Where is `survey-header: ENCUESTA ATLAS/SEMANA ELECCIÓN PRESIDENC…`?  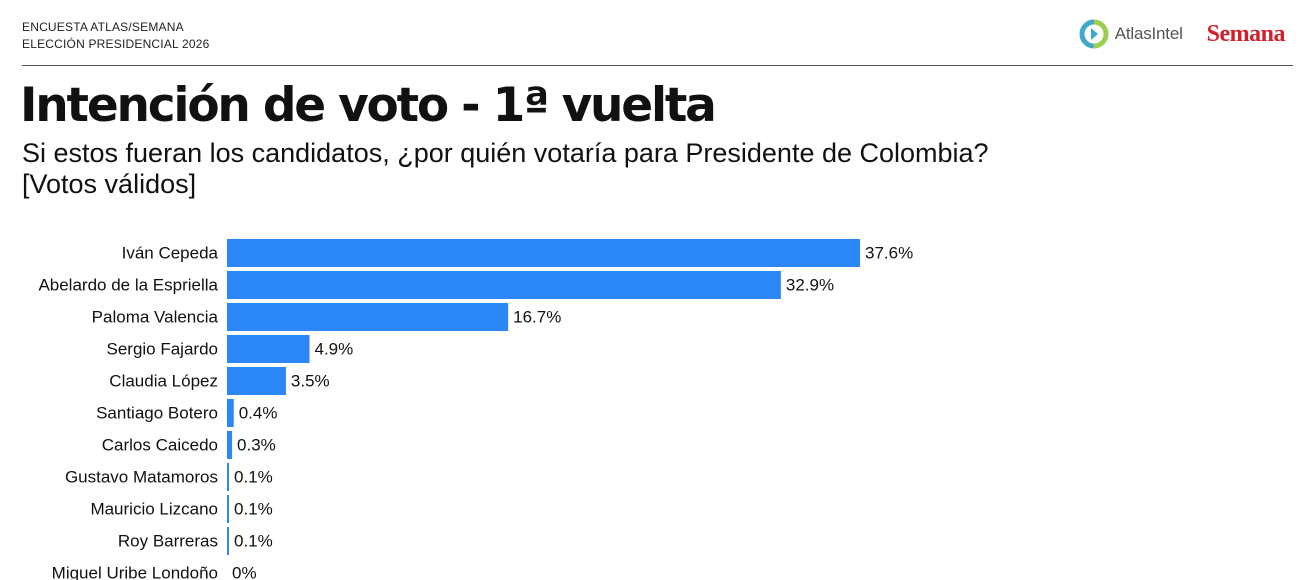
survey-header: ENCUESTA ATLAS/SEMANA ELECCIÓN PRESIDENC… is located at coordinates (116, 36).